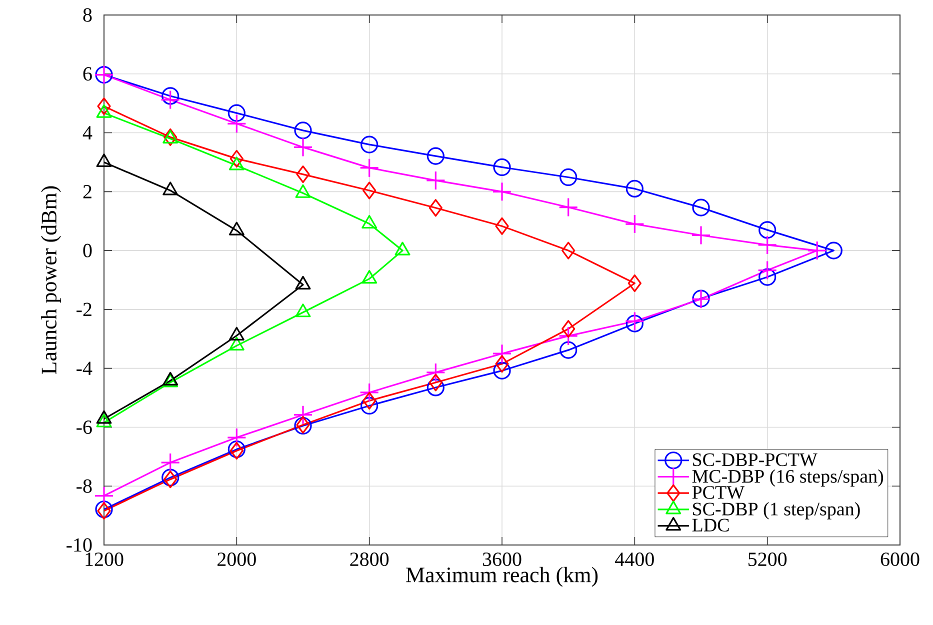 This screenshot has height=625, width=933. Describe the element at coordinates (84, 486) in the screenshot. I see `y-tick-label: -8` at that location.